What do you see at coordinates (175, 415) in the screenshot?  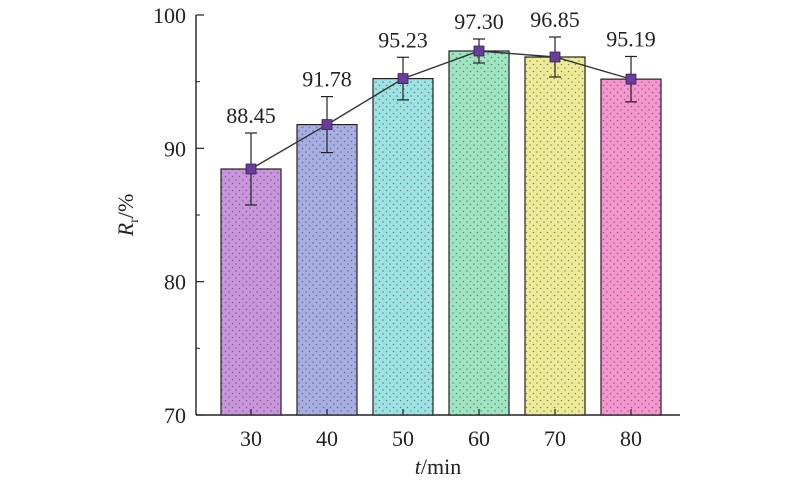 I see `y-tick-label-70: 70` at bounding box center [175, 415].